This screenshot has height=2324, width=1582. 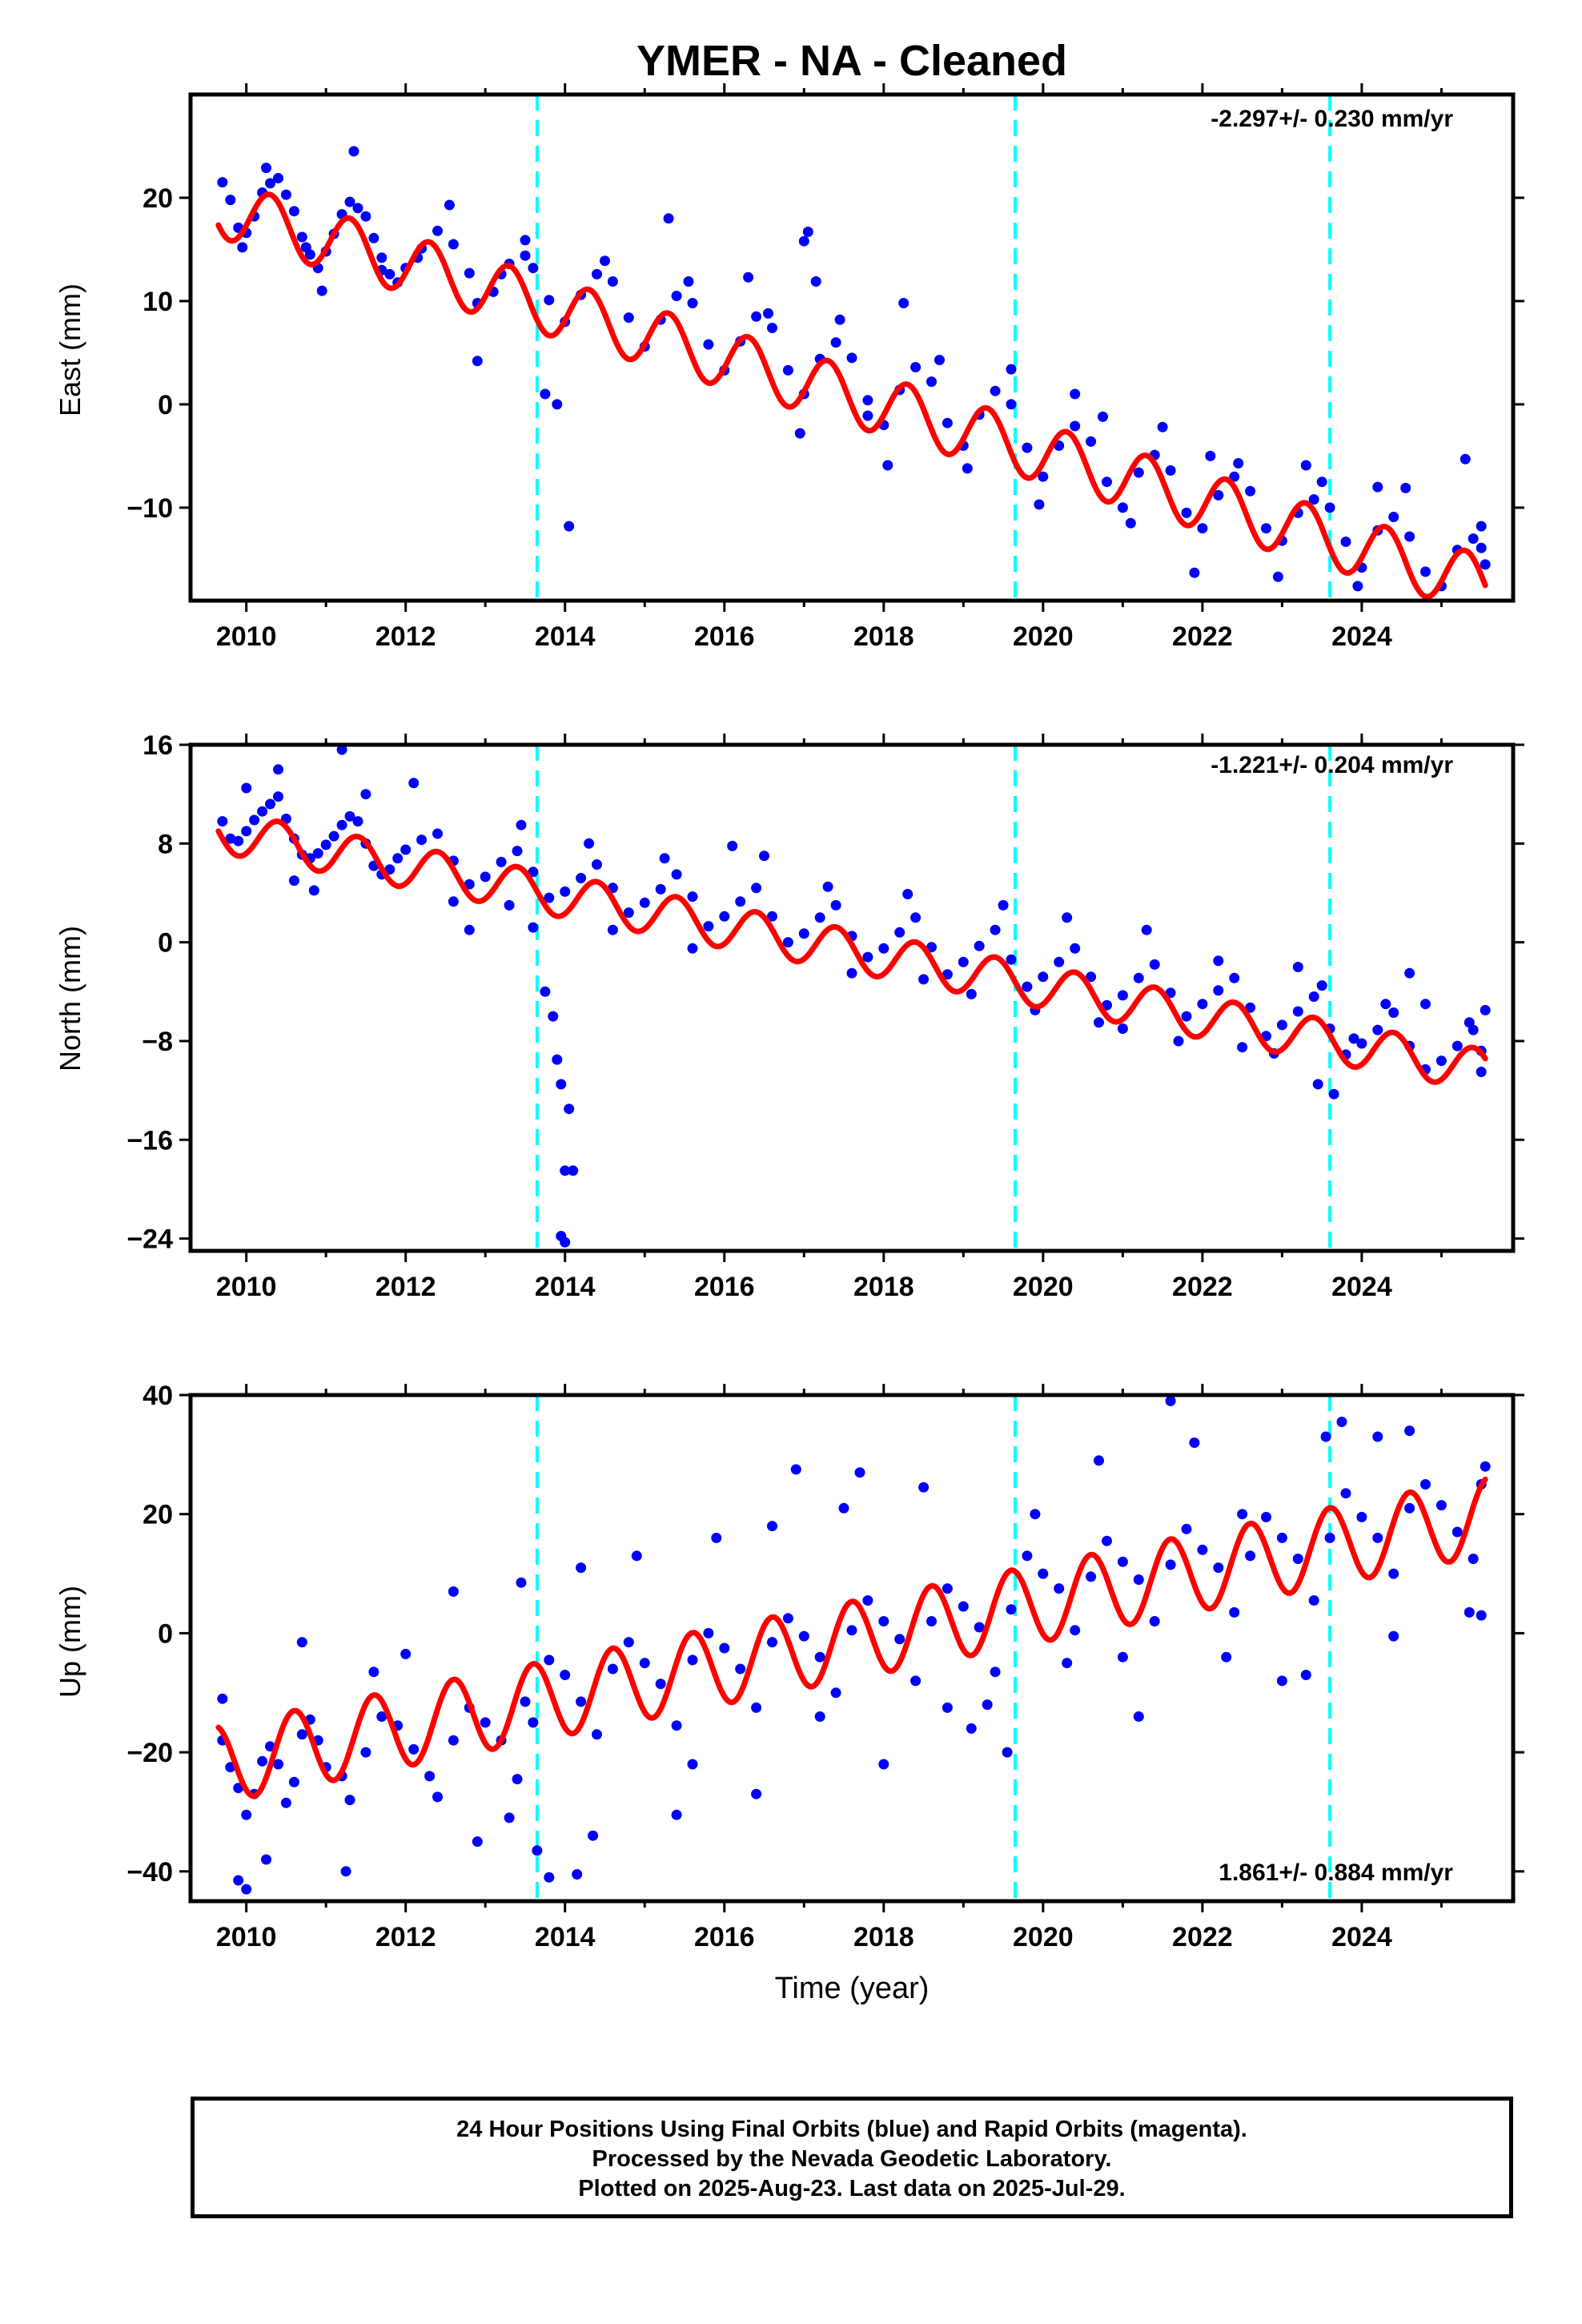 What do you see at coordinates (851, 1637) in the screenshot?
I see `up-model-curve` at bounding box center [851, 1637].